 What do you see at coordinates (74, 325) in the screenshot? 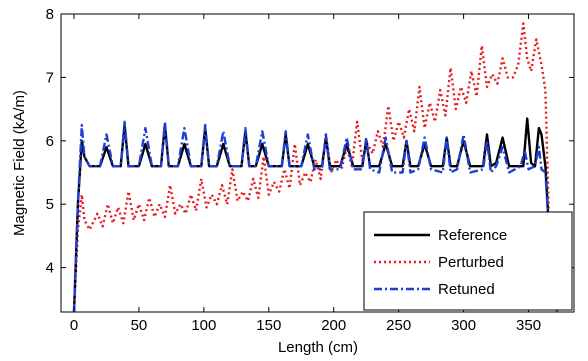
I see `x-tick-label: 0` at bounding box center [74, 325].